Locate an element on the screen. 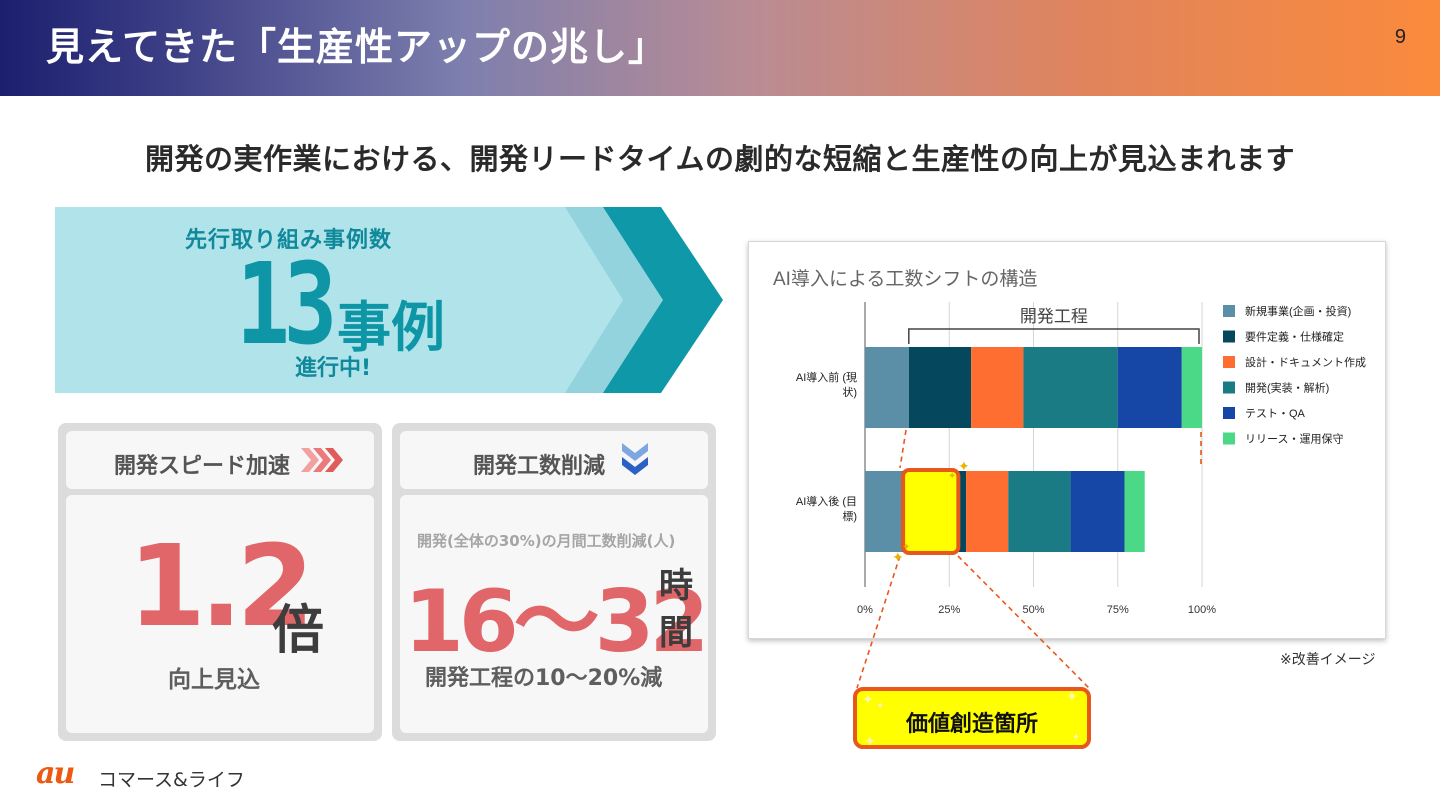 This screenshot has height=810, width=1440. x-tick-label: 0% is located at coordinates (865, 610).